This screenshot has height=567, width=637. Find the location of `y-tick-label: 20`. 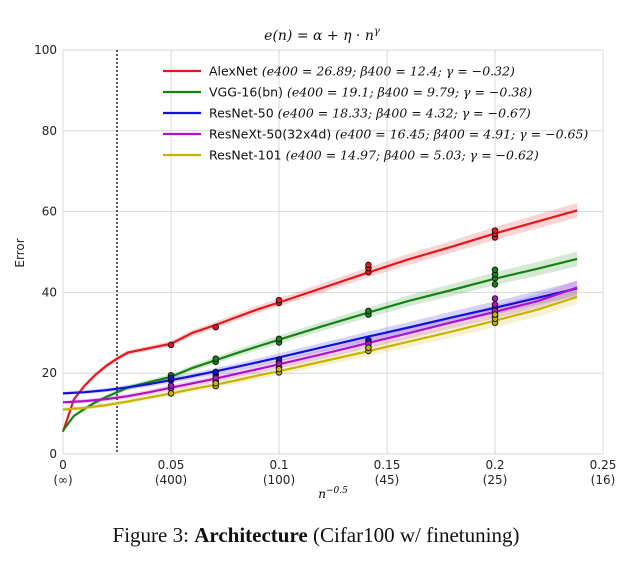

y-tick-label: 20 is located at coordinates (49, 373).